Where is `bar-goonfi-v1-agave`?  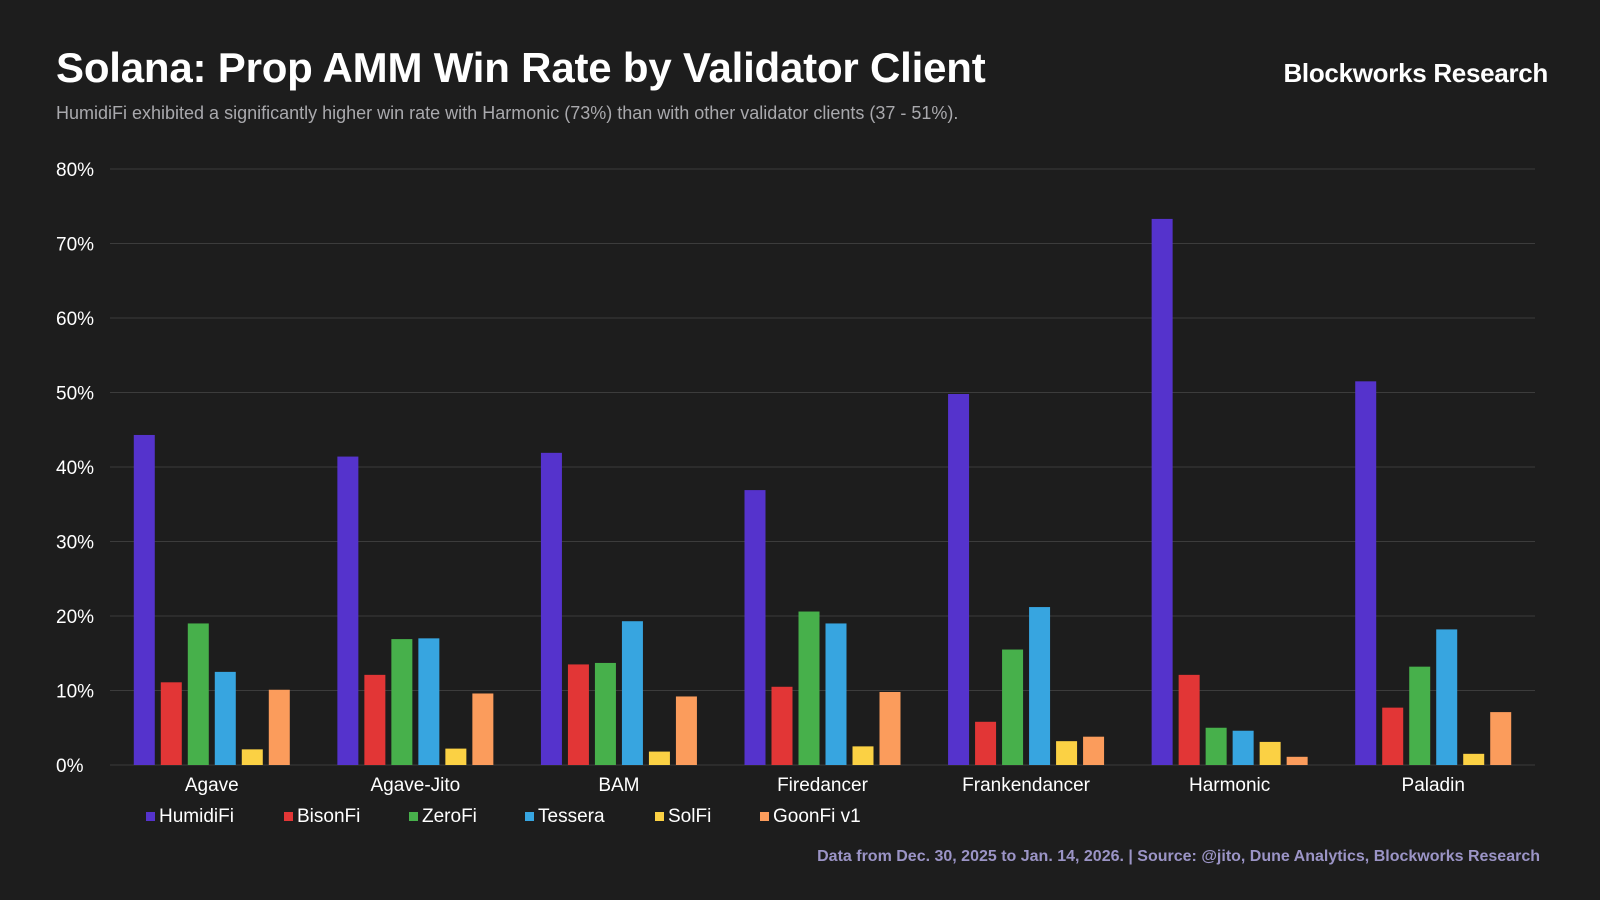 bar-goonfi-v1-agave is located at coordinates (279, 727).